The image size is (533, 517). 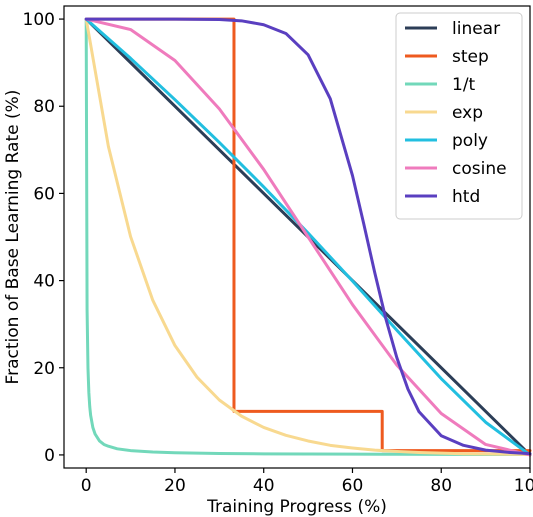 What do you see at coordinates (175, 486) in the screenshot?
I see `x-tick-label: 20` at bounding box center [175, 486].